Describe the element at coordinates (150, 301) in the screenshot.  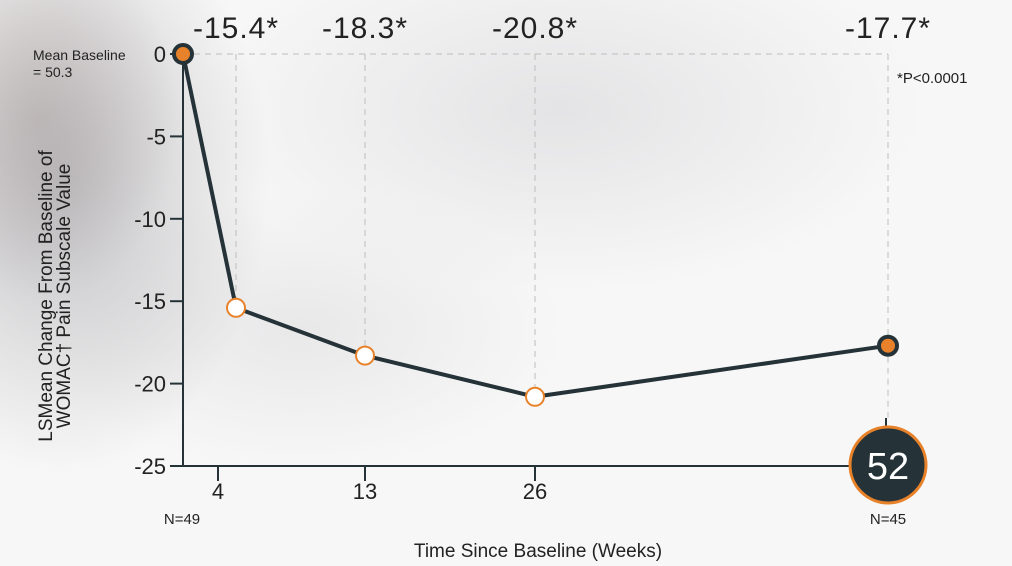
I see `y-tick-label: -15` at that location.